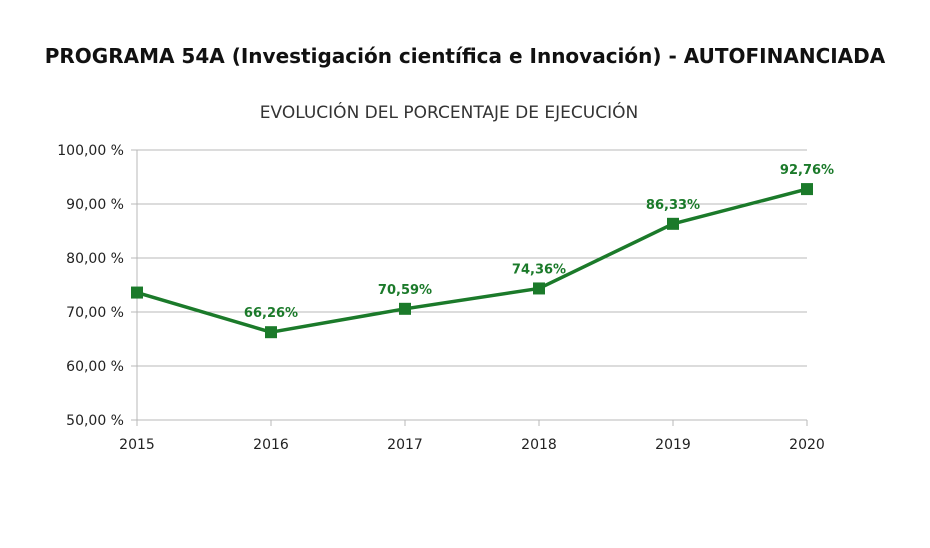 The height and width of the screenshot is (548, 930). What do you see at coordinates (673, 445) in the screenshot?
I see `x-tick-label: 2019` at bounding box center [673, 445].